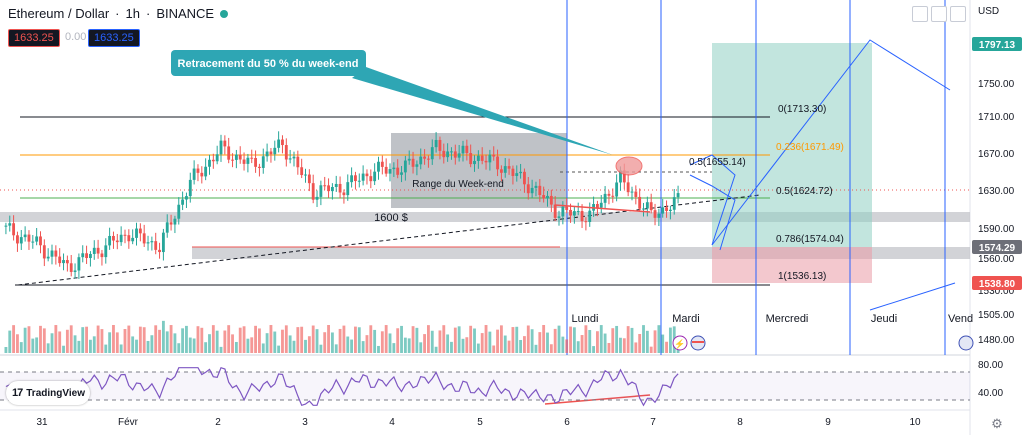 The width and height of the screenshot is (1024, 440). I want to click on price-axis-pane, so click(997, 217).